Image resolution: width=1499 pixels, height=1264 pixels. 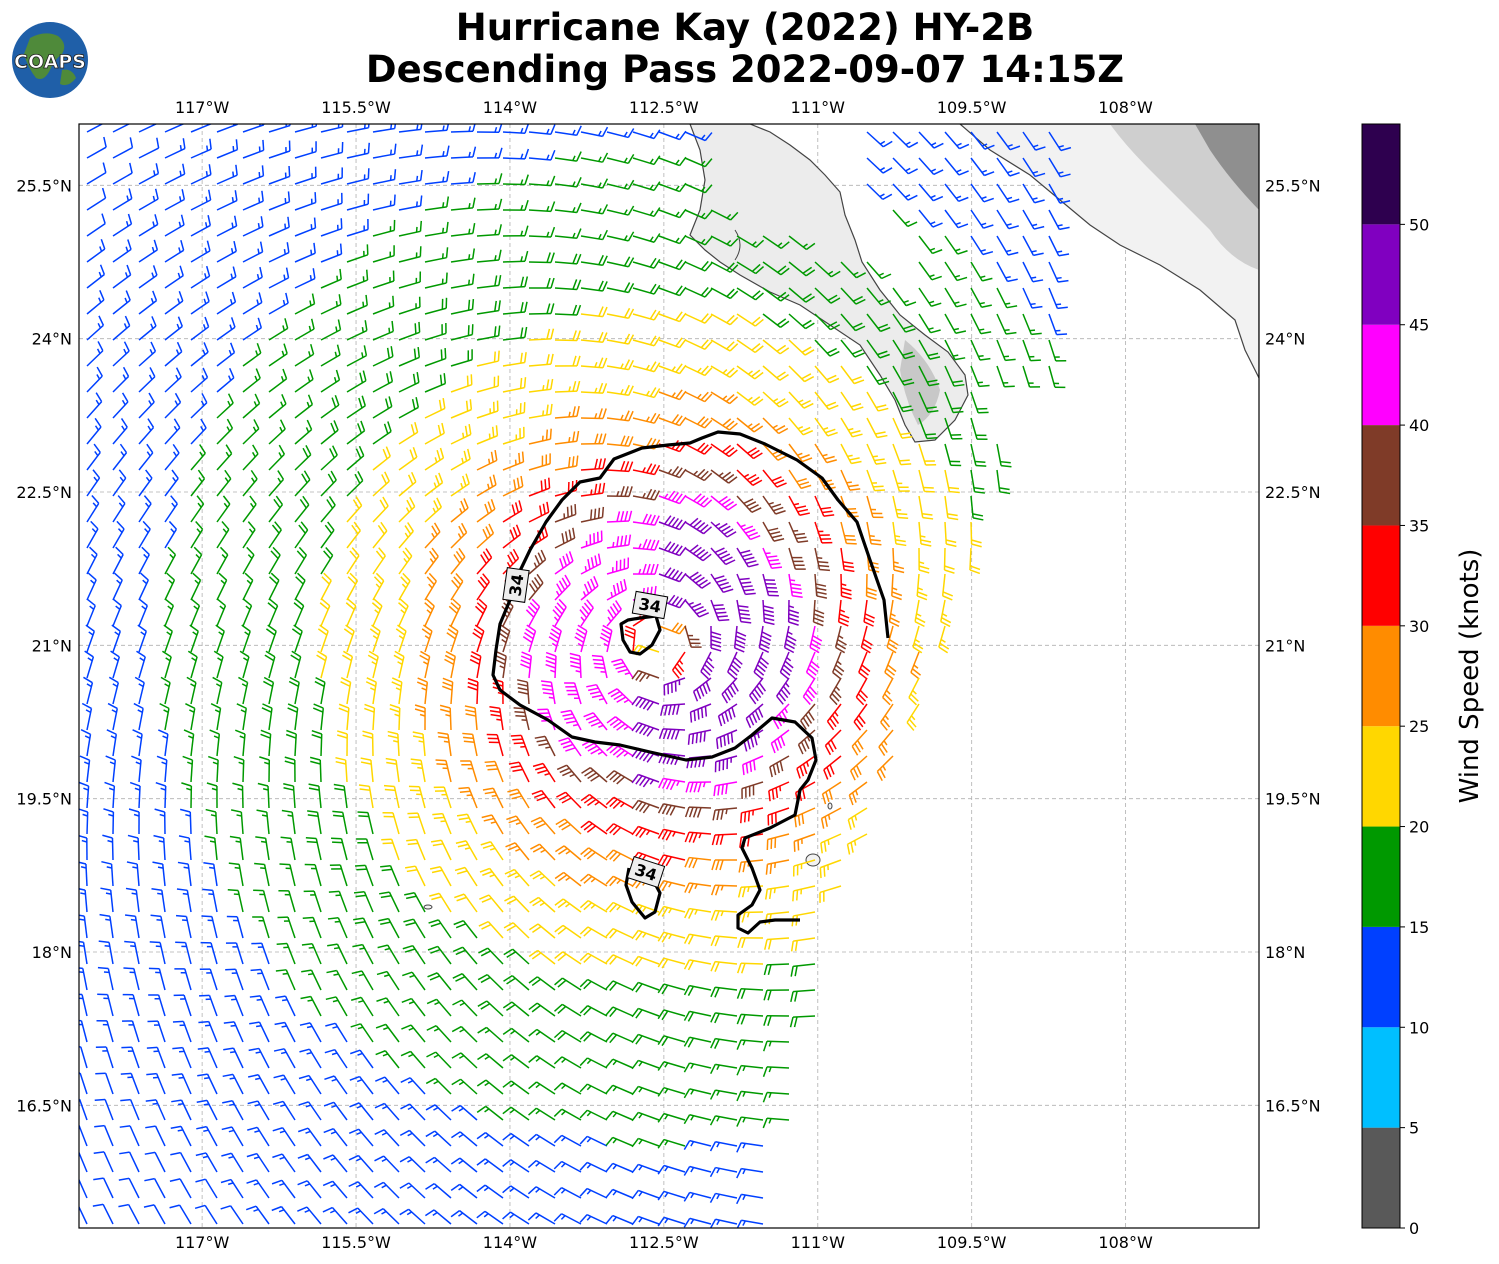 I want to click on contour-label-2: 34, so click(x=650, y=605).